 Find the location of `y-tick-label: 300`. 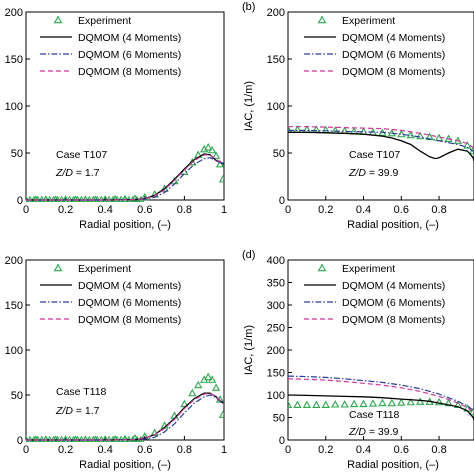

y-tick-label: 300 is located at coordinates (276, 306).